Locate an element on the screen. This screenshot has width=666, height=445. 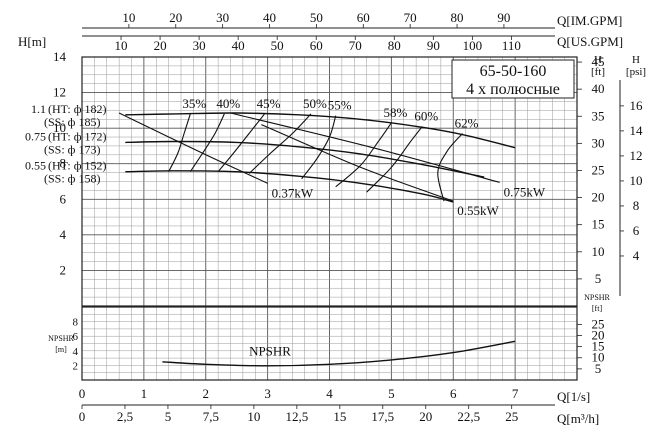
head-ft-tick-label: 45 is located at coordinates (598, 61).